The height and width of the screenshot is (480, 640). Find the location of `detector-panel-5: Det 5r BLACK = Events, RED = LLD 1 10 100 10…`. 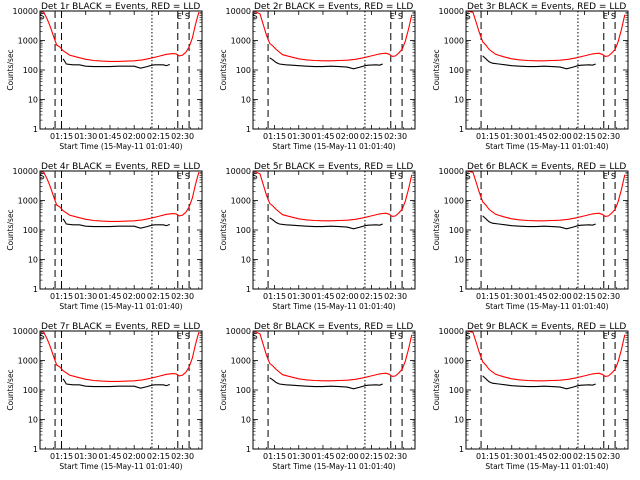

detector-panel-5: Det 5r BLACK = Events, RED = LLD 1 10 100 10… is located at coordinates (319, 240).